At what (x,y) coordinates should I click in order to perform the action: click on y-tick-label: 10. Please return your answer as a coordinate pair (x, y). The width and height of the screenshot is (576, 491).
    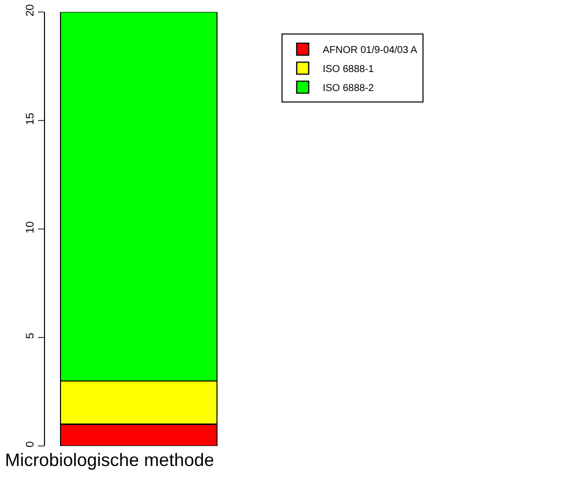
    Looking at the image, I should click on (30, 227).